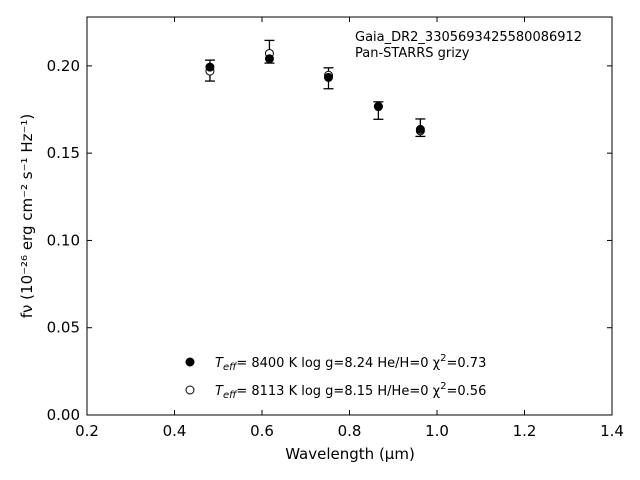 Image resolution: width=640 pixels, height=480 pixels. I want to click on y-tick-label: 0.10, so click(63, 240).